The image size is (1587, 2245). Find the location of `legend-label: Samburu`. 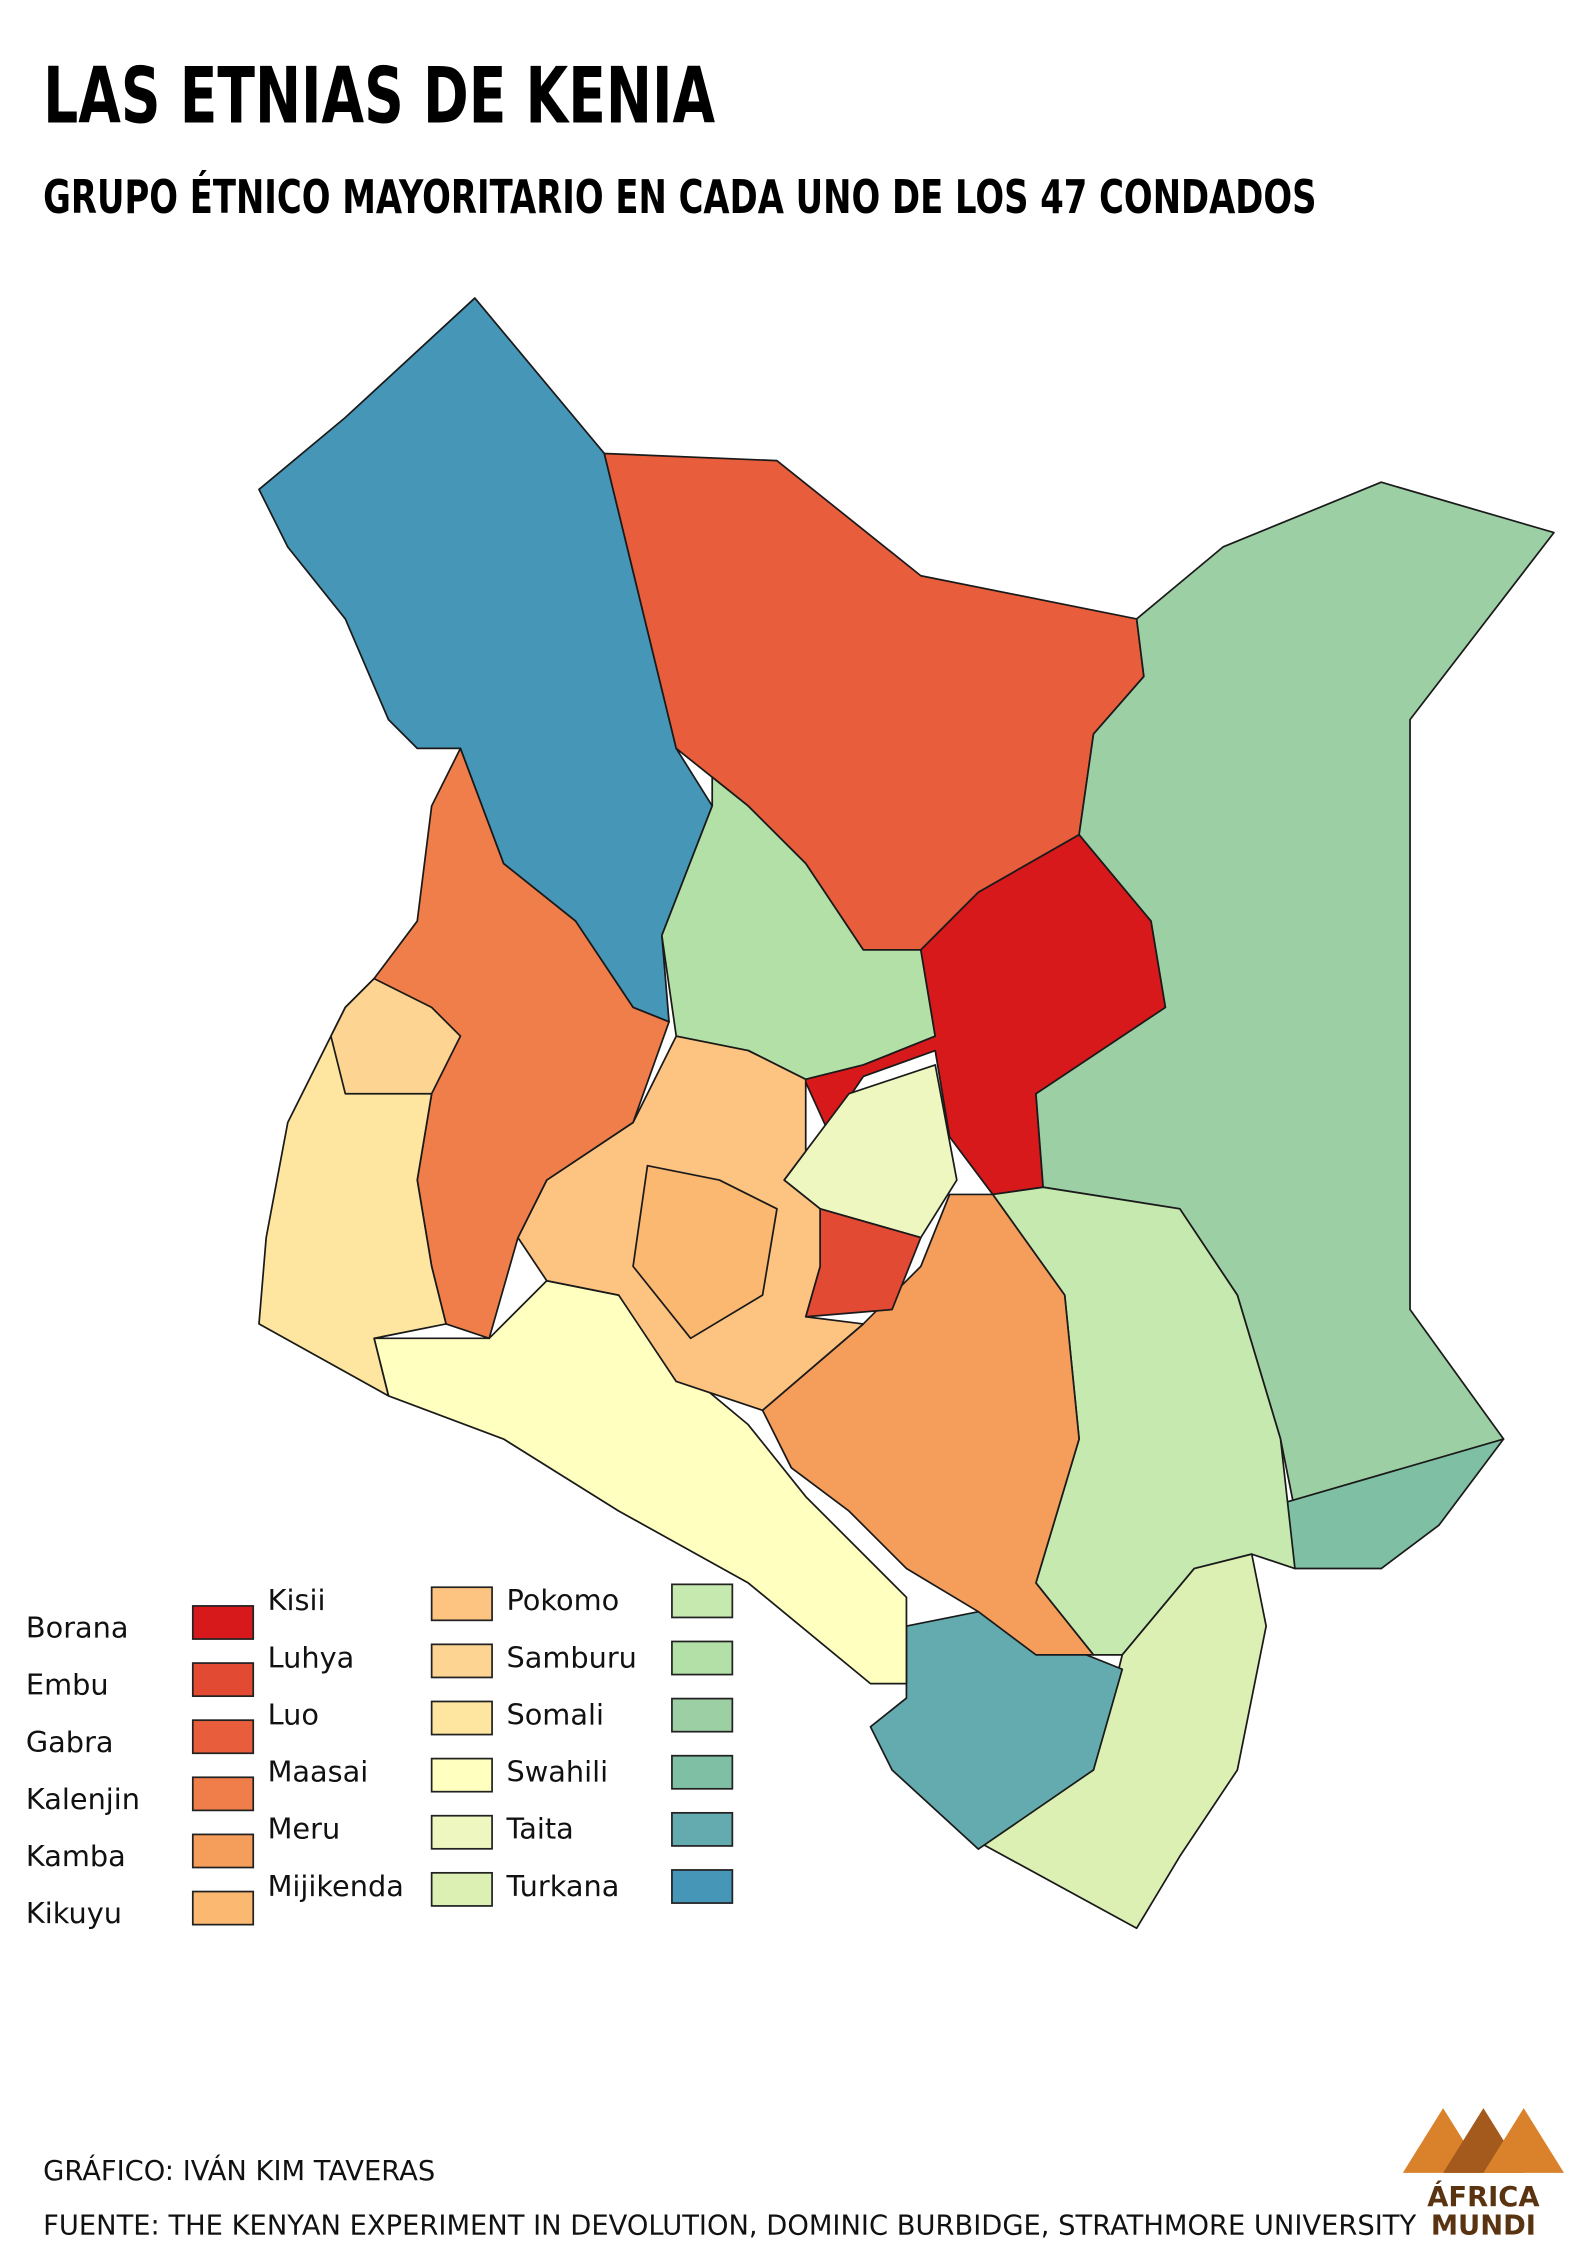

legend-label: Samburu is located at coordinates (571, 1657).